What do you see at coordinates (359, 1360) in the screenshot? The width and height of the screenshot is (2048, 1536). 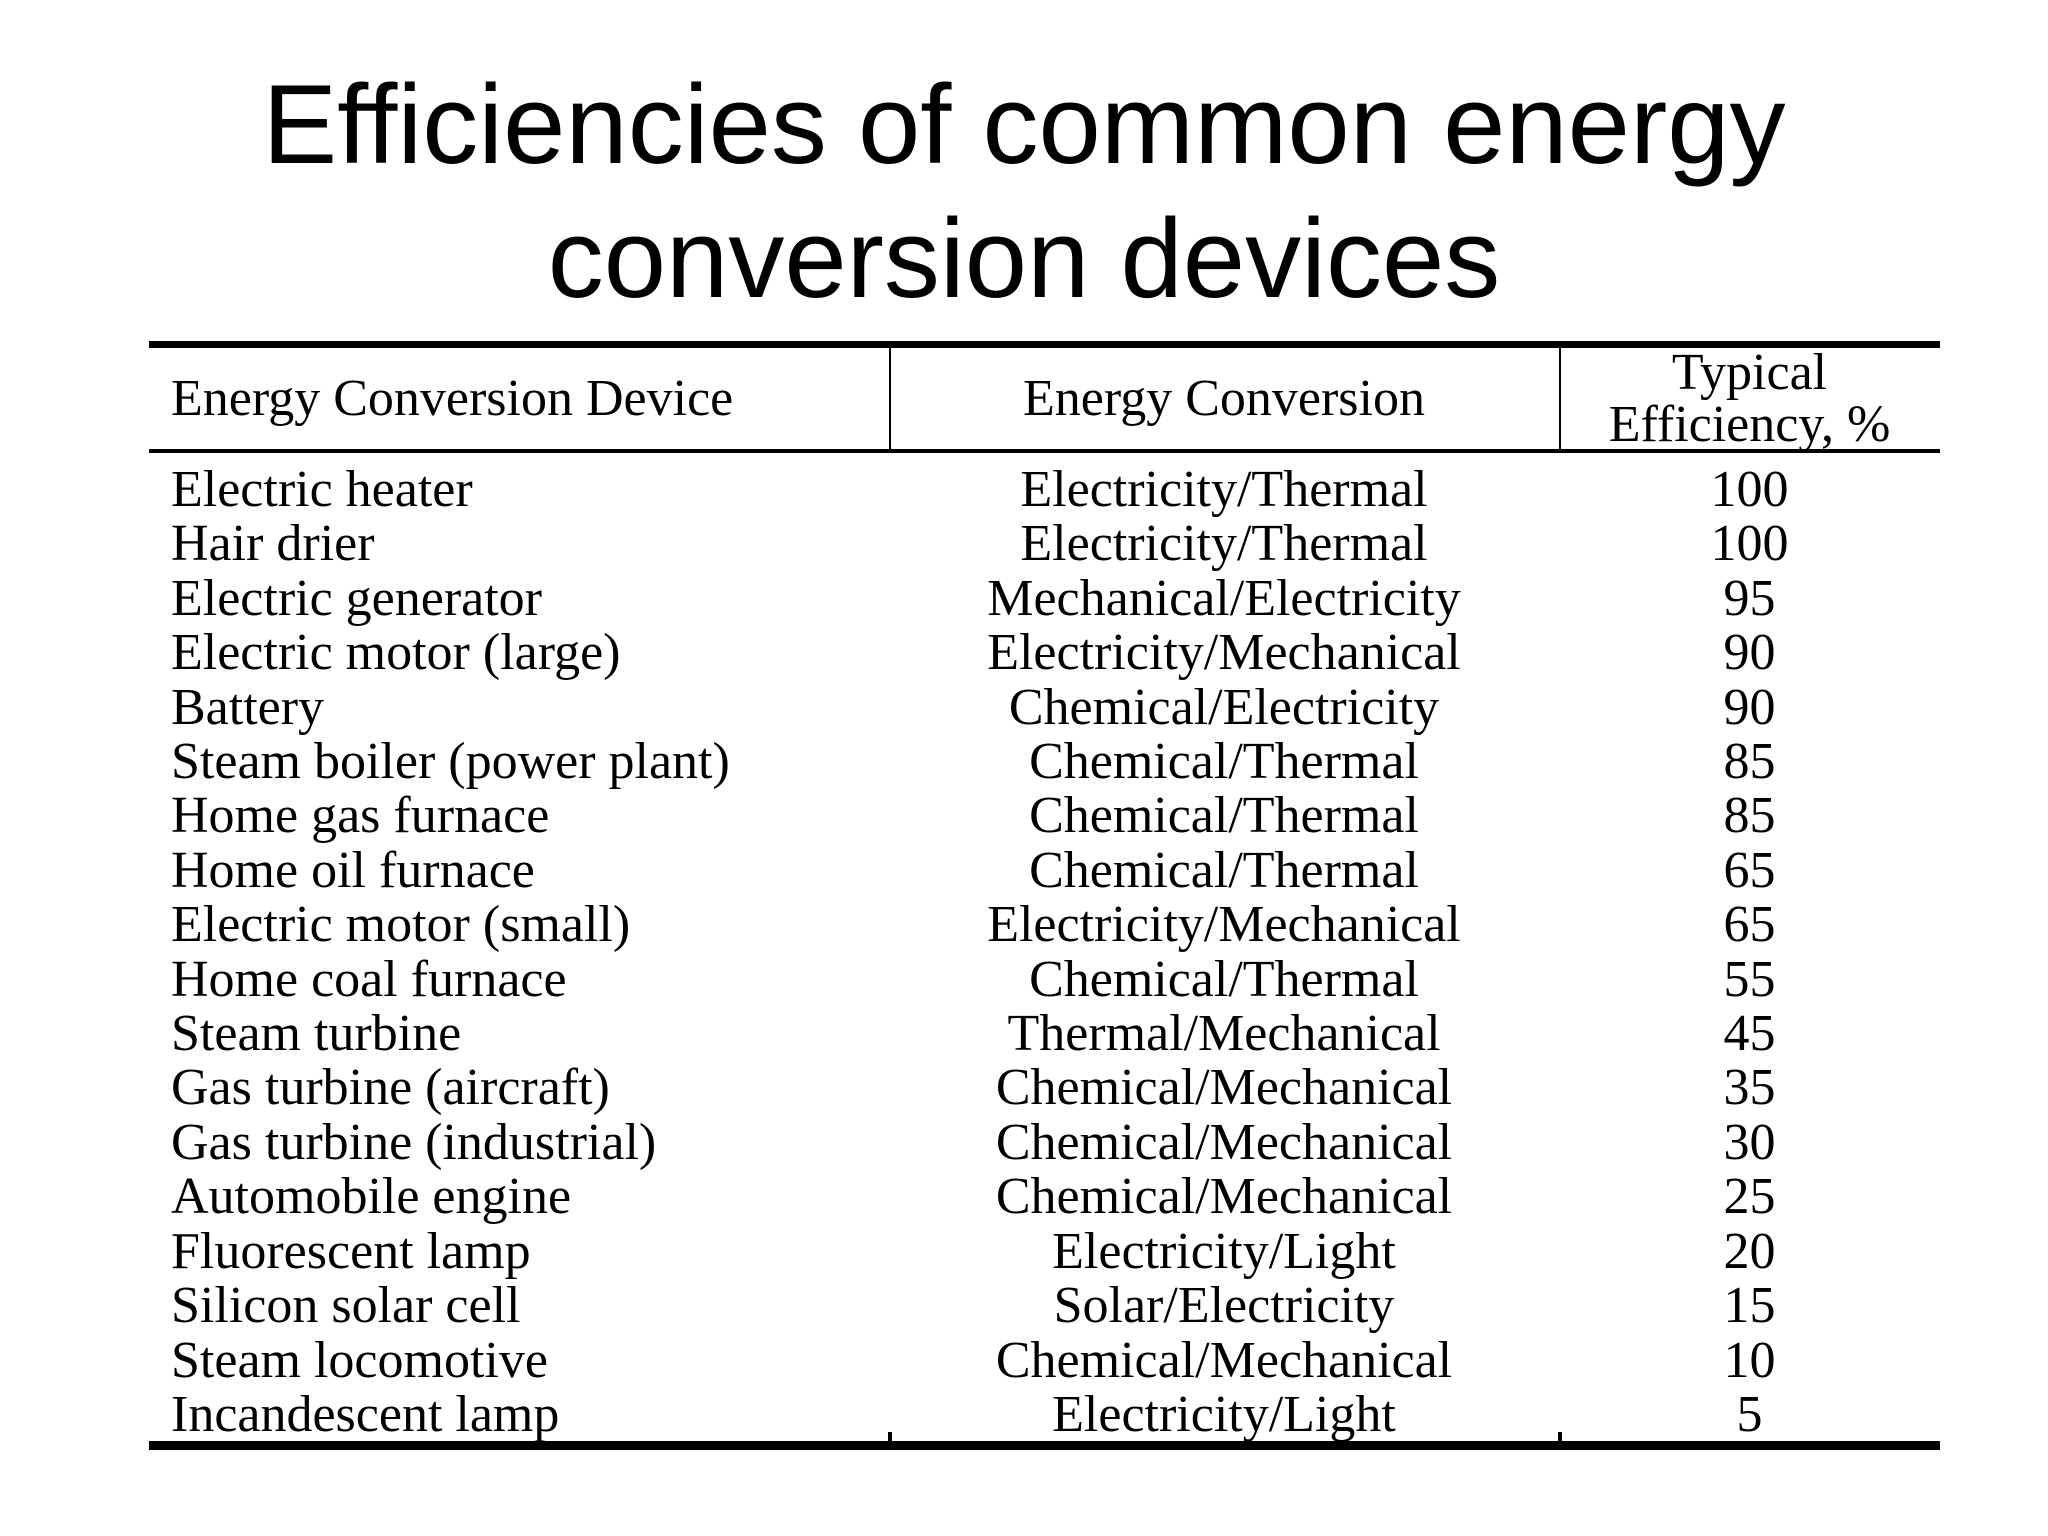 I see `cell-device: Steam locomotive` at bounding box center [359, 1360].